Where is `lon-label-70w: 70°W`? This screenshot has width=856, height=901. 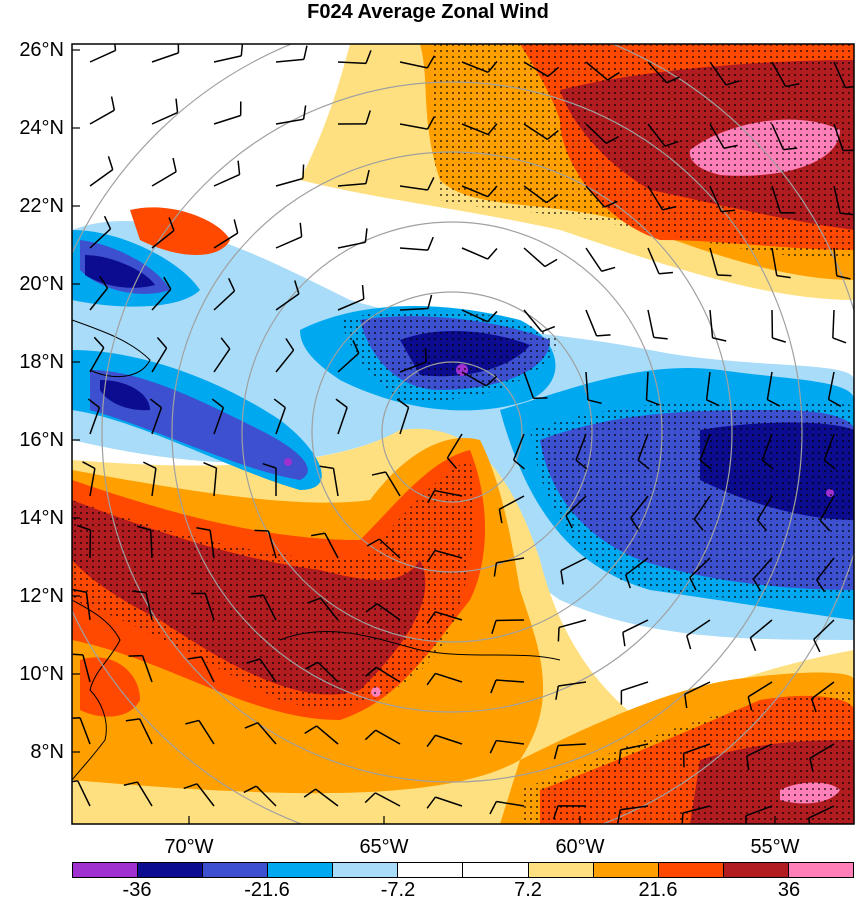
lon-label-70w: 70°W is located at coordinates (188, 847).